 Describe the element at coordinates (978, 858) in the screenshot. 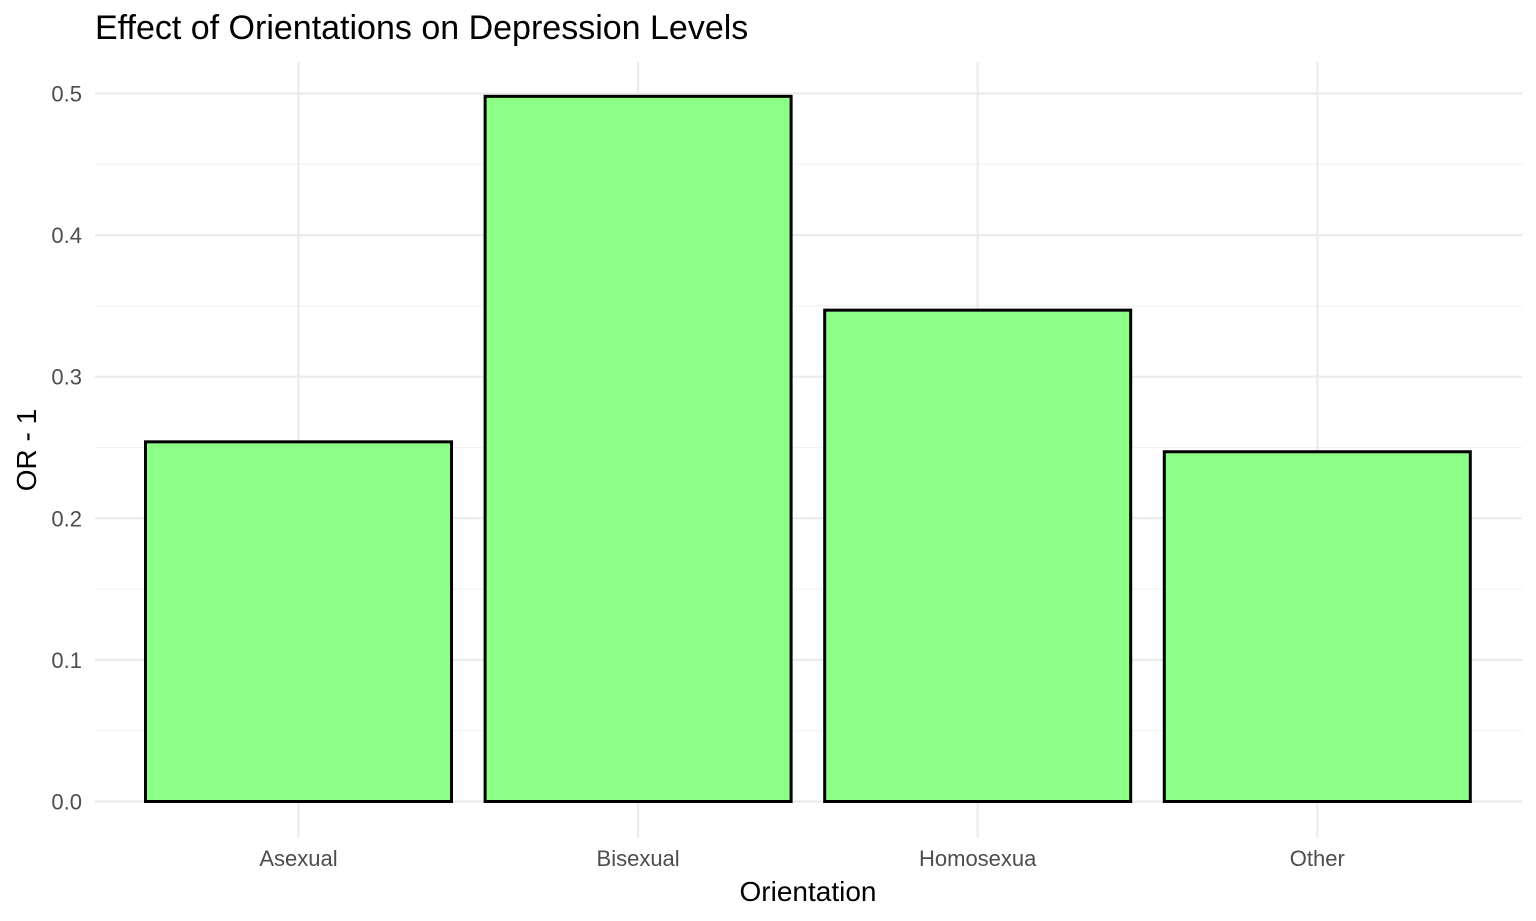

I see `x-tick-label: Homosexua` at that location.